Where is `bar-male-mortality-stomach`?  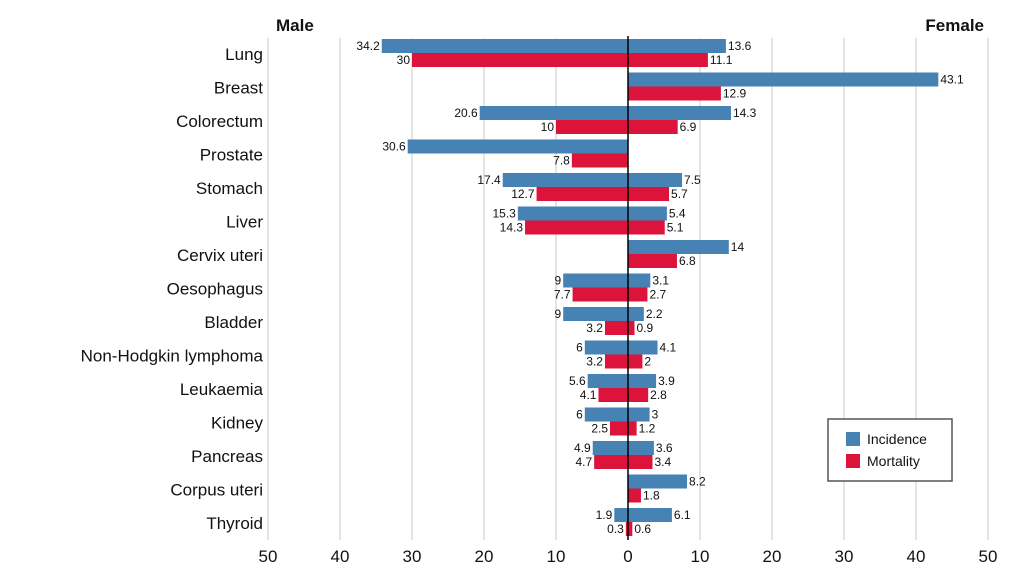
bar-male-mortality-stomach is located at coordinates (582, 194).